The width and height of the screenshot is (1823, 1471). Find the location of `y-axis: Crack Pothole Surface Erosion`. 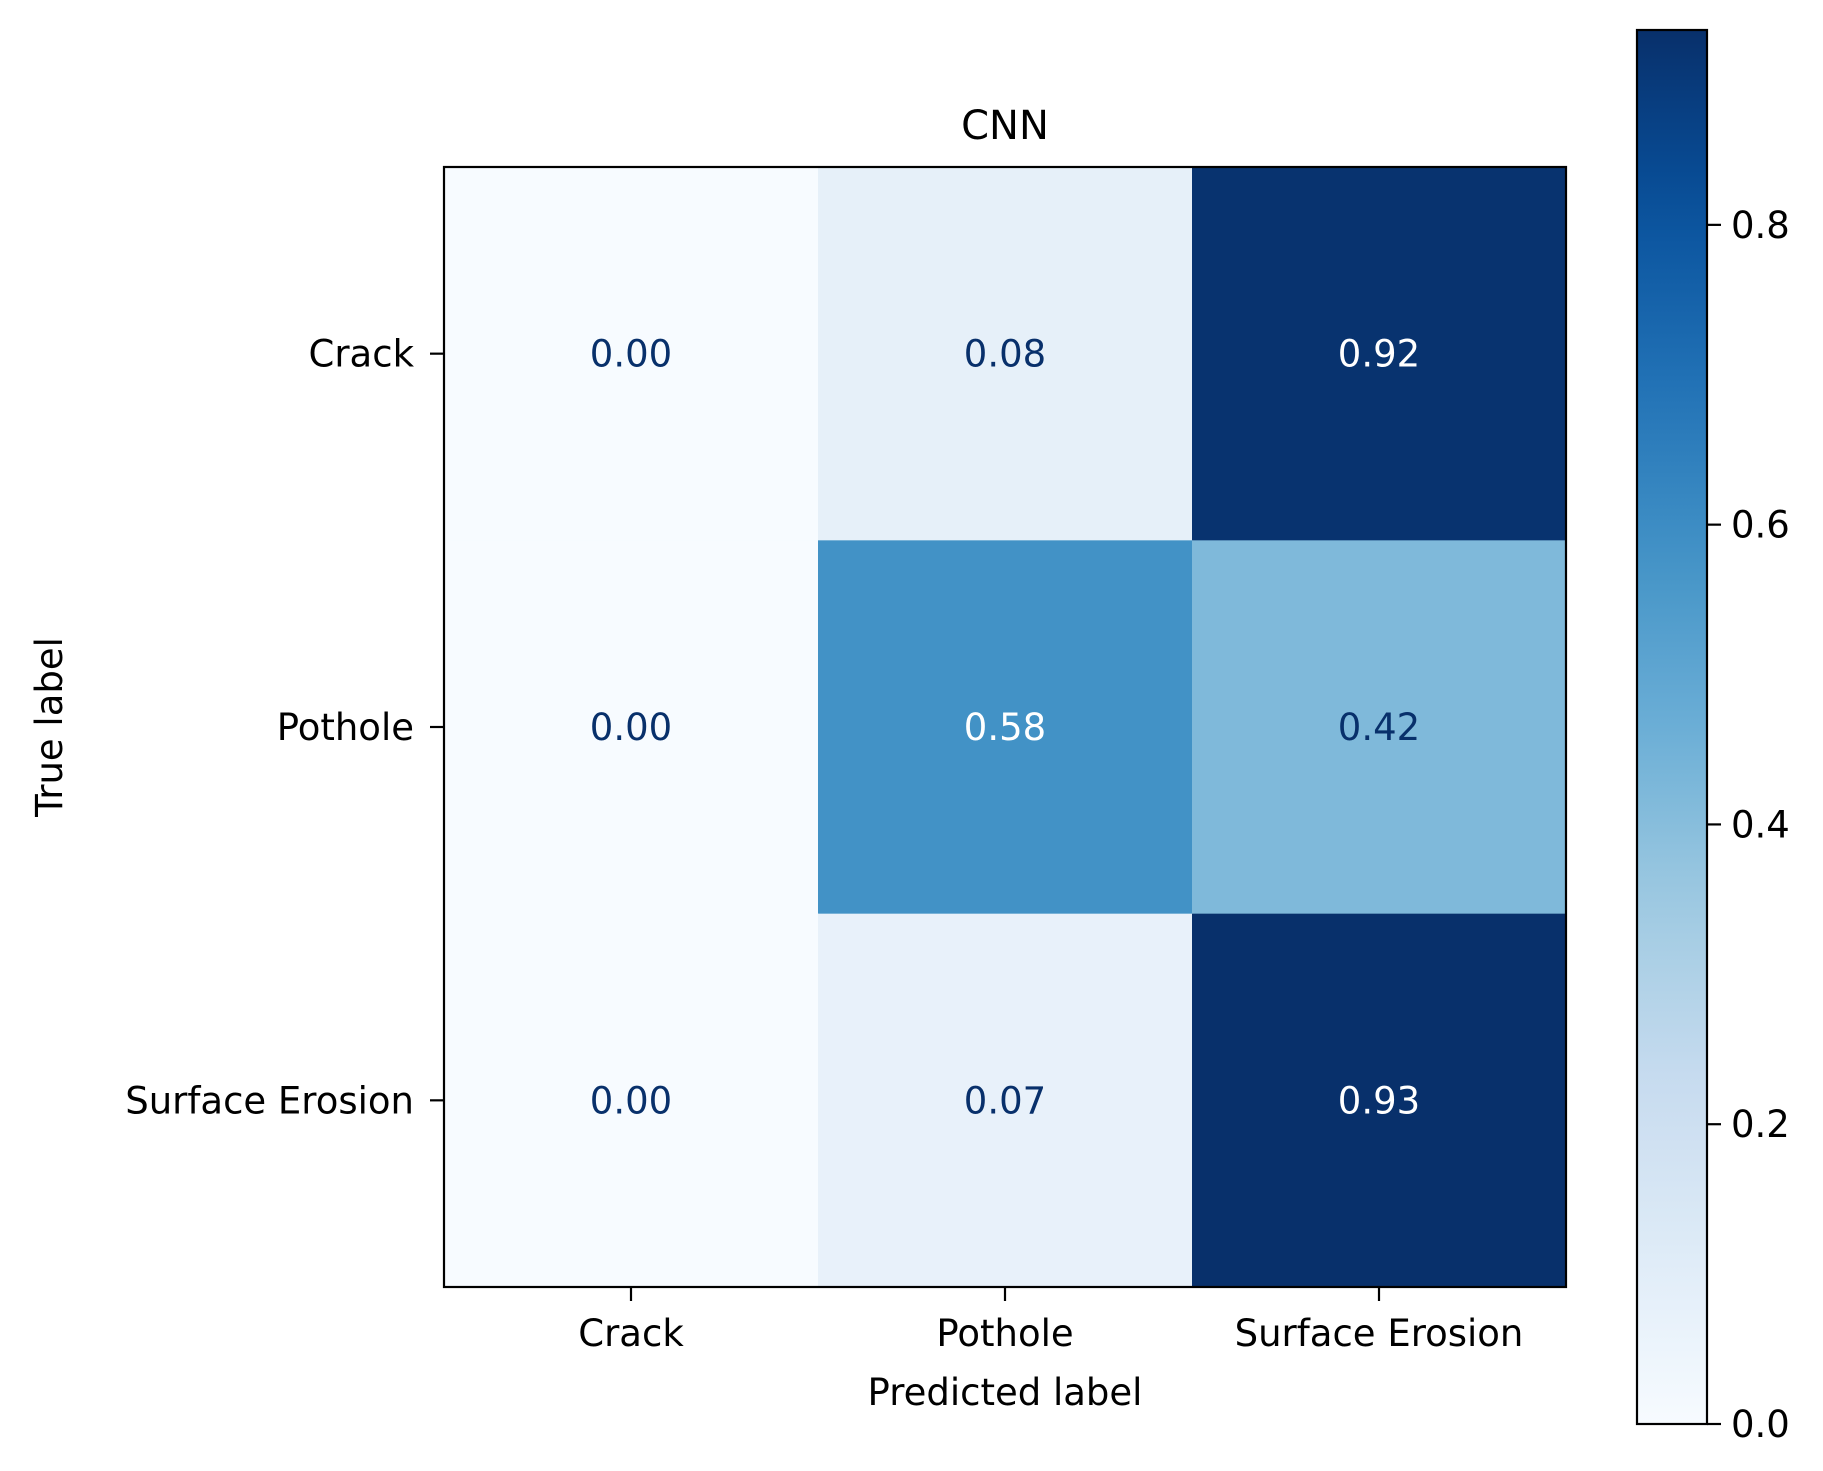

y-axis: Crack Pothole Surface Erosion is located at coordinates (284, 727).